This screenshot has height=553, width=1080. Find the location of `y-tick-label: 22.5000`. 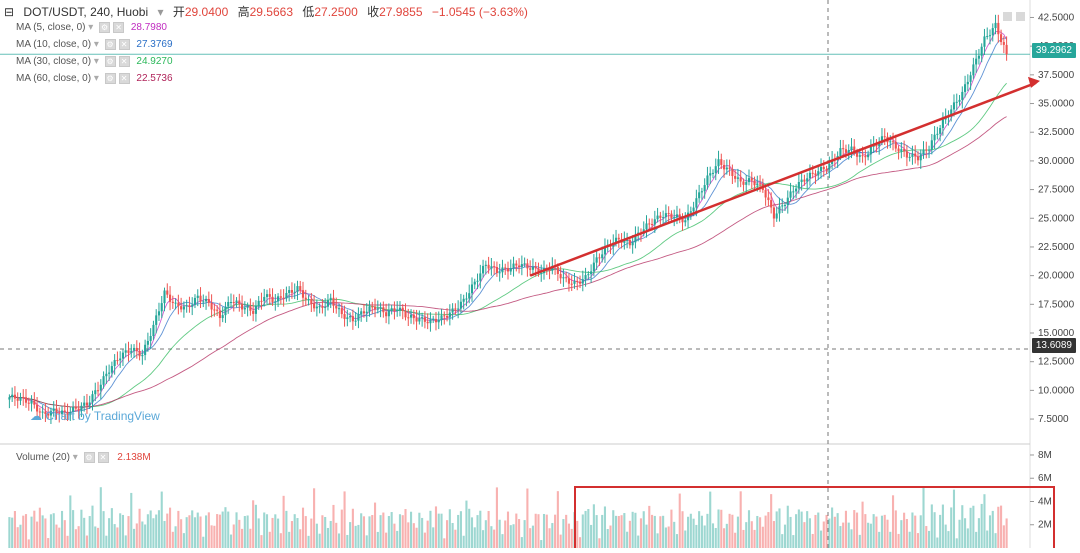

y-tick-label: 22.5000 is located at coordinates (1056, 247).